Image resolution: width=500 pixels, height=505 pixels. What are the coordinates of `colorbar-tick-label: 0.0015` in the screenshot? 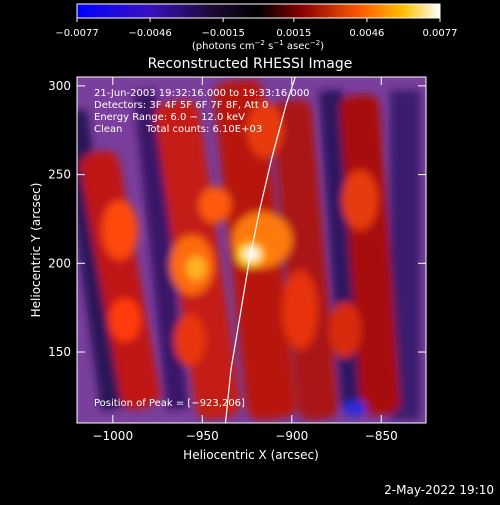 It's located at (293, 33).